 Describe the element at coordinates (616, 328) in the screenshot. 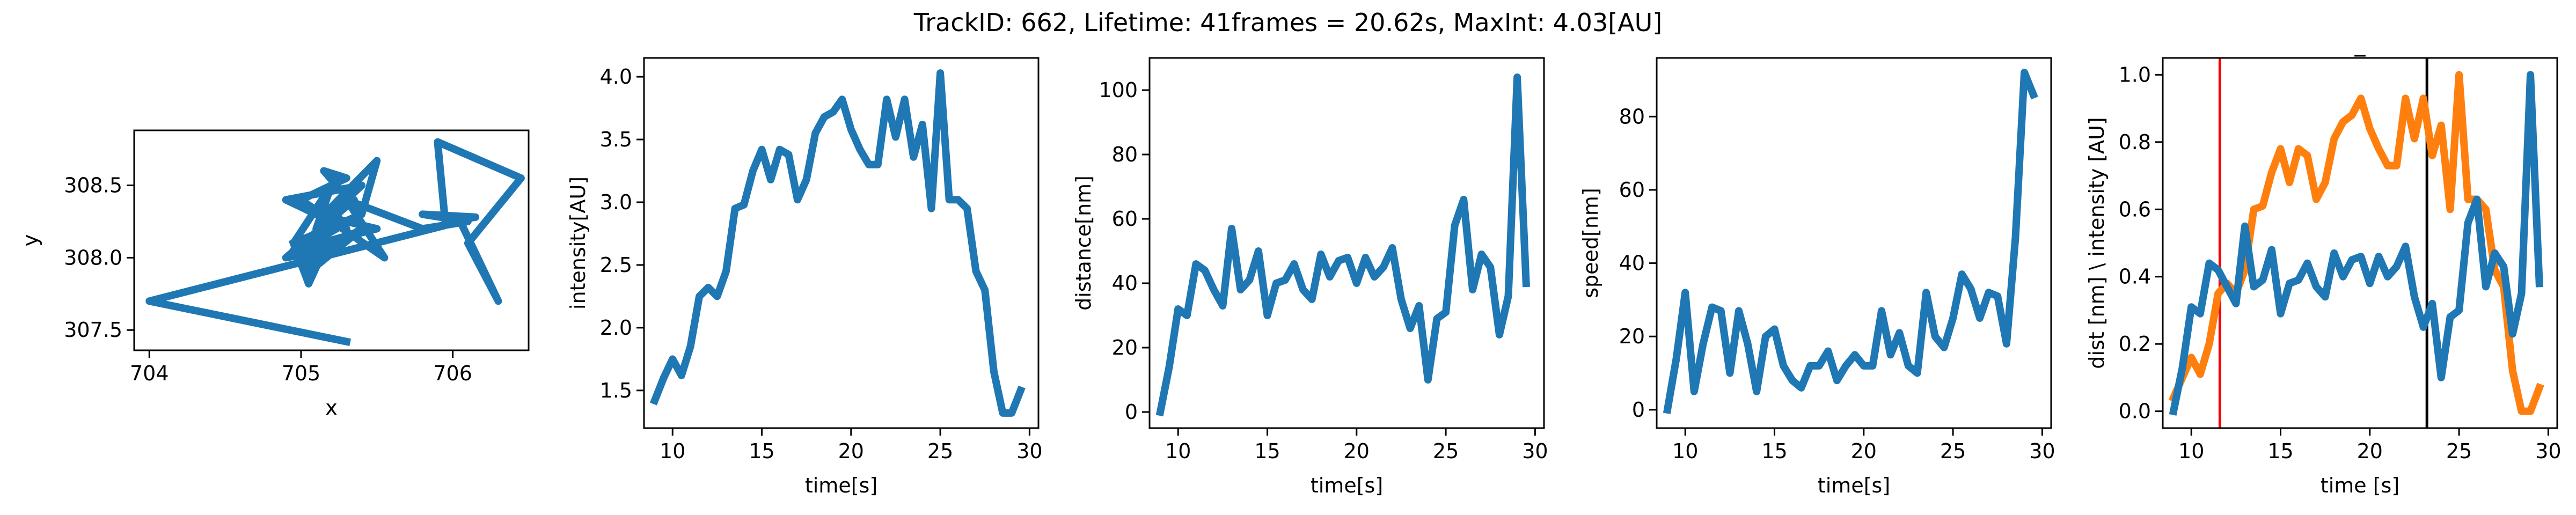

I see `y-tick-label: 2.0` at that location.